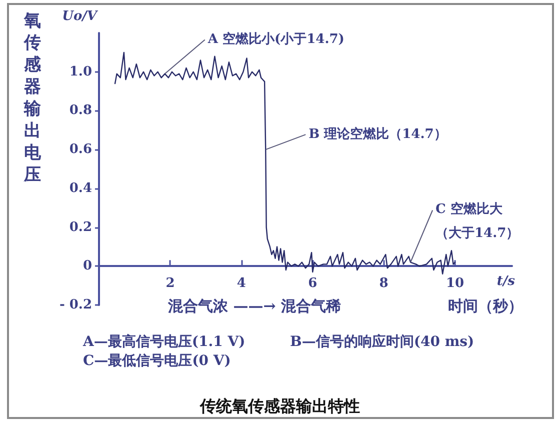 The width and height of the screenshot is (560, 422). What do you see at coordinates (170, 284) in the screenshot?
I see `x-tick-label: 2` at bounding box center [170, 284].